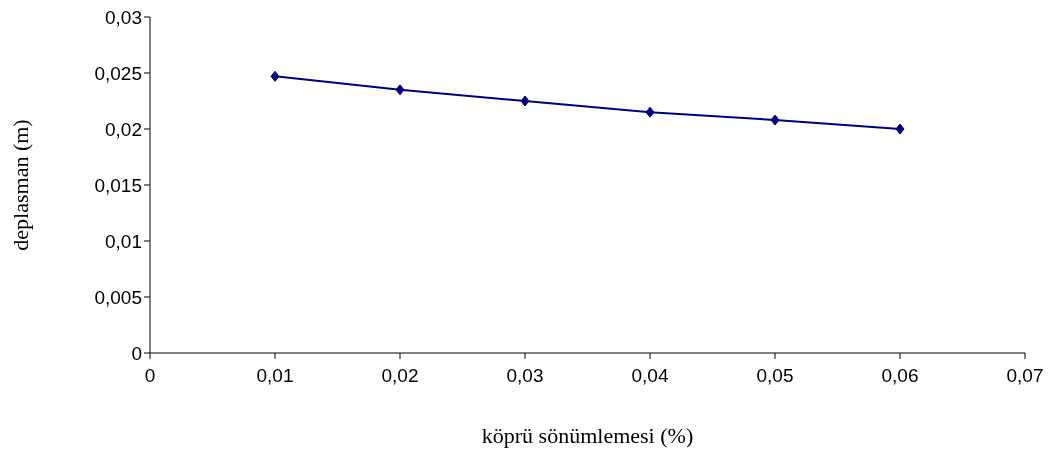 The image size is (1061, 456). What do you see at coordinates (587, 435) in the screenshot?
I see `x-axis-title: köprü sönümlemesi (%)` at bounding box center [587, 435].